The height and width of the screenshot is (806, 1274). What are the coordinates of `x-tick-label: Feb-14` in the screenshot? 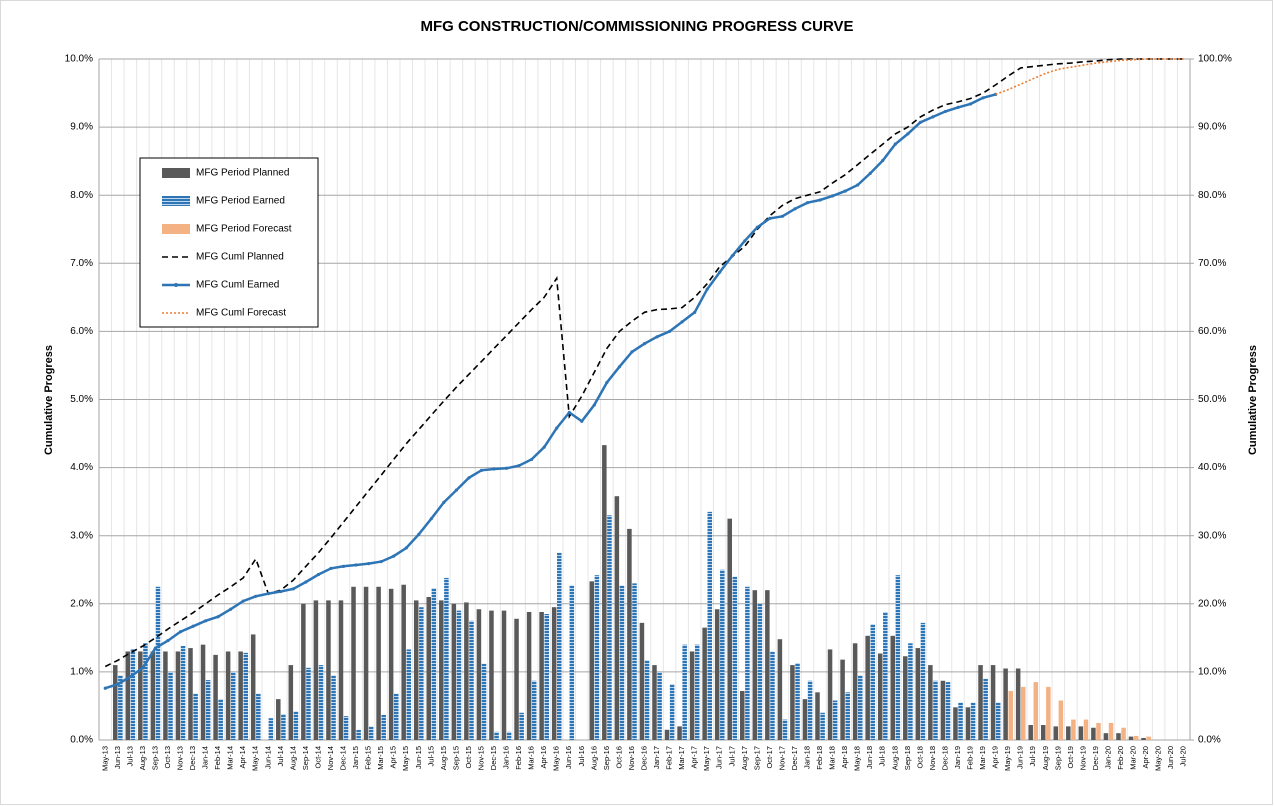 It's located at (217, 758).